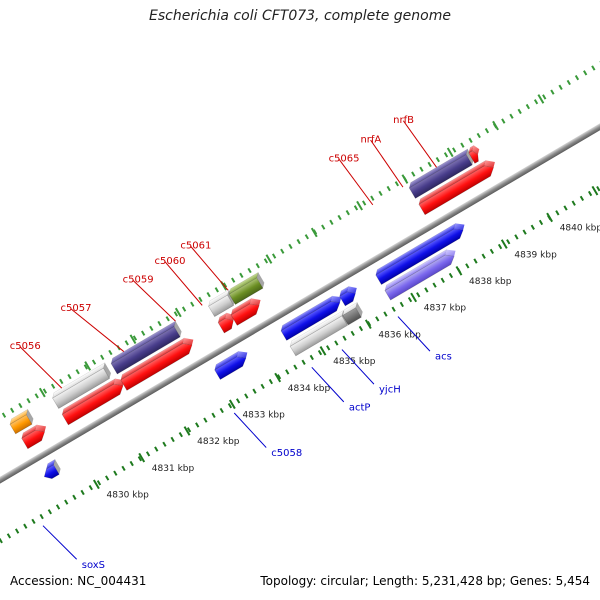 This screenshot has width=600, height=600. I want to click on gene-label-c5057: c5057, so click(75, 308).